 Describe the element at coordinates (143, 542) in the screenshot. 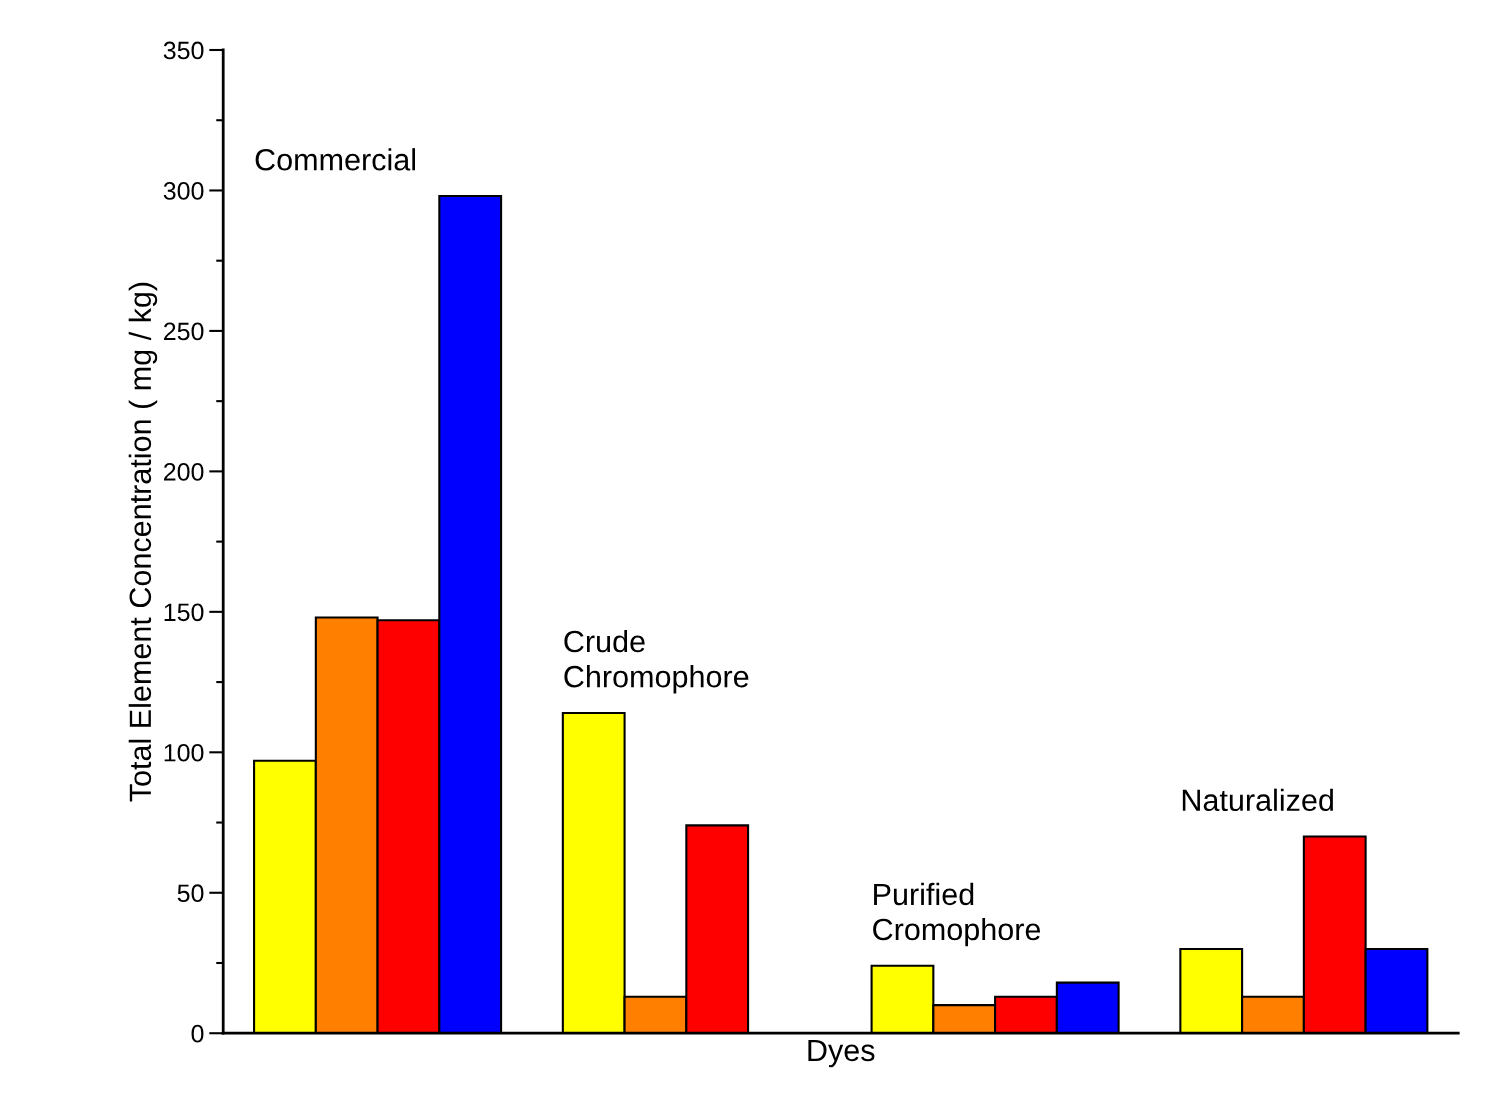

I see `y-axis-title: Total Element Concentration ( mg / kg)` at that location.